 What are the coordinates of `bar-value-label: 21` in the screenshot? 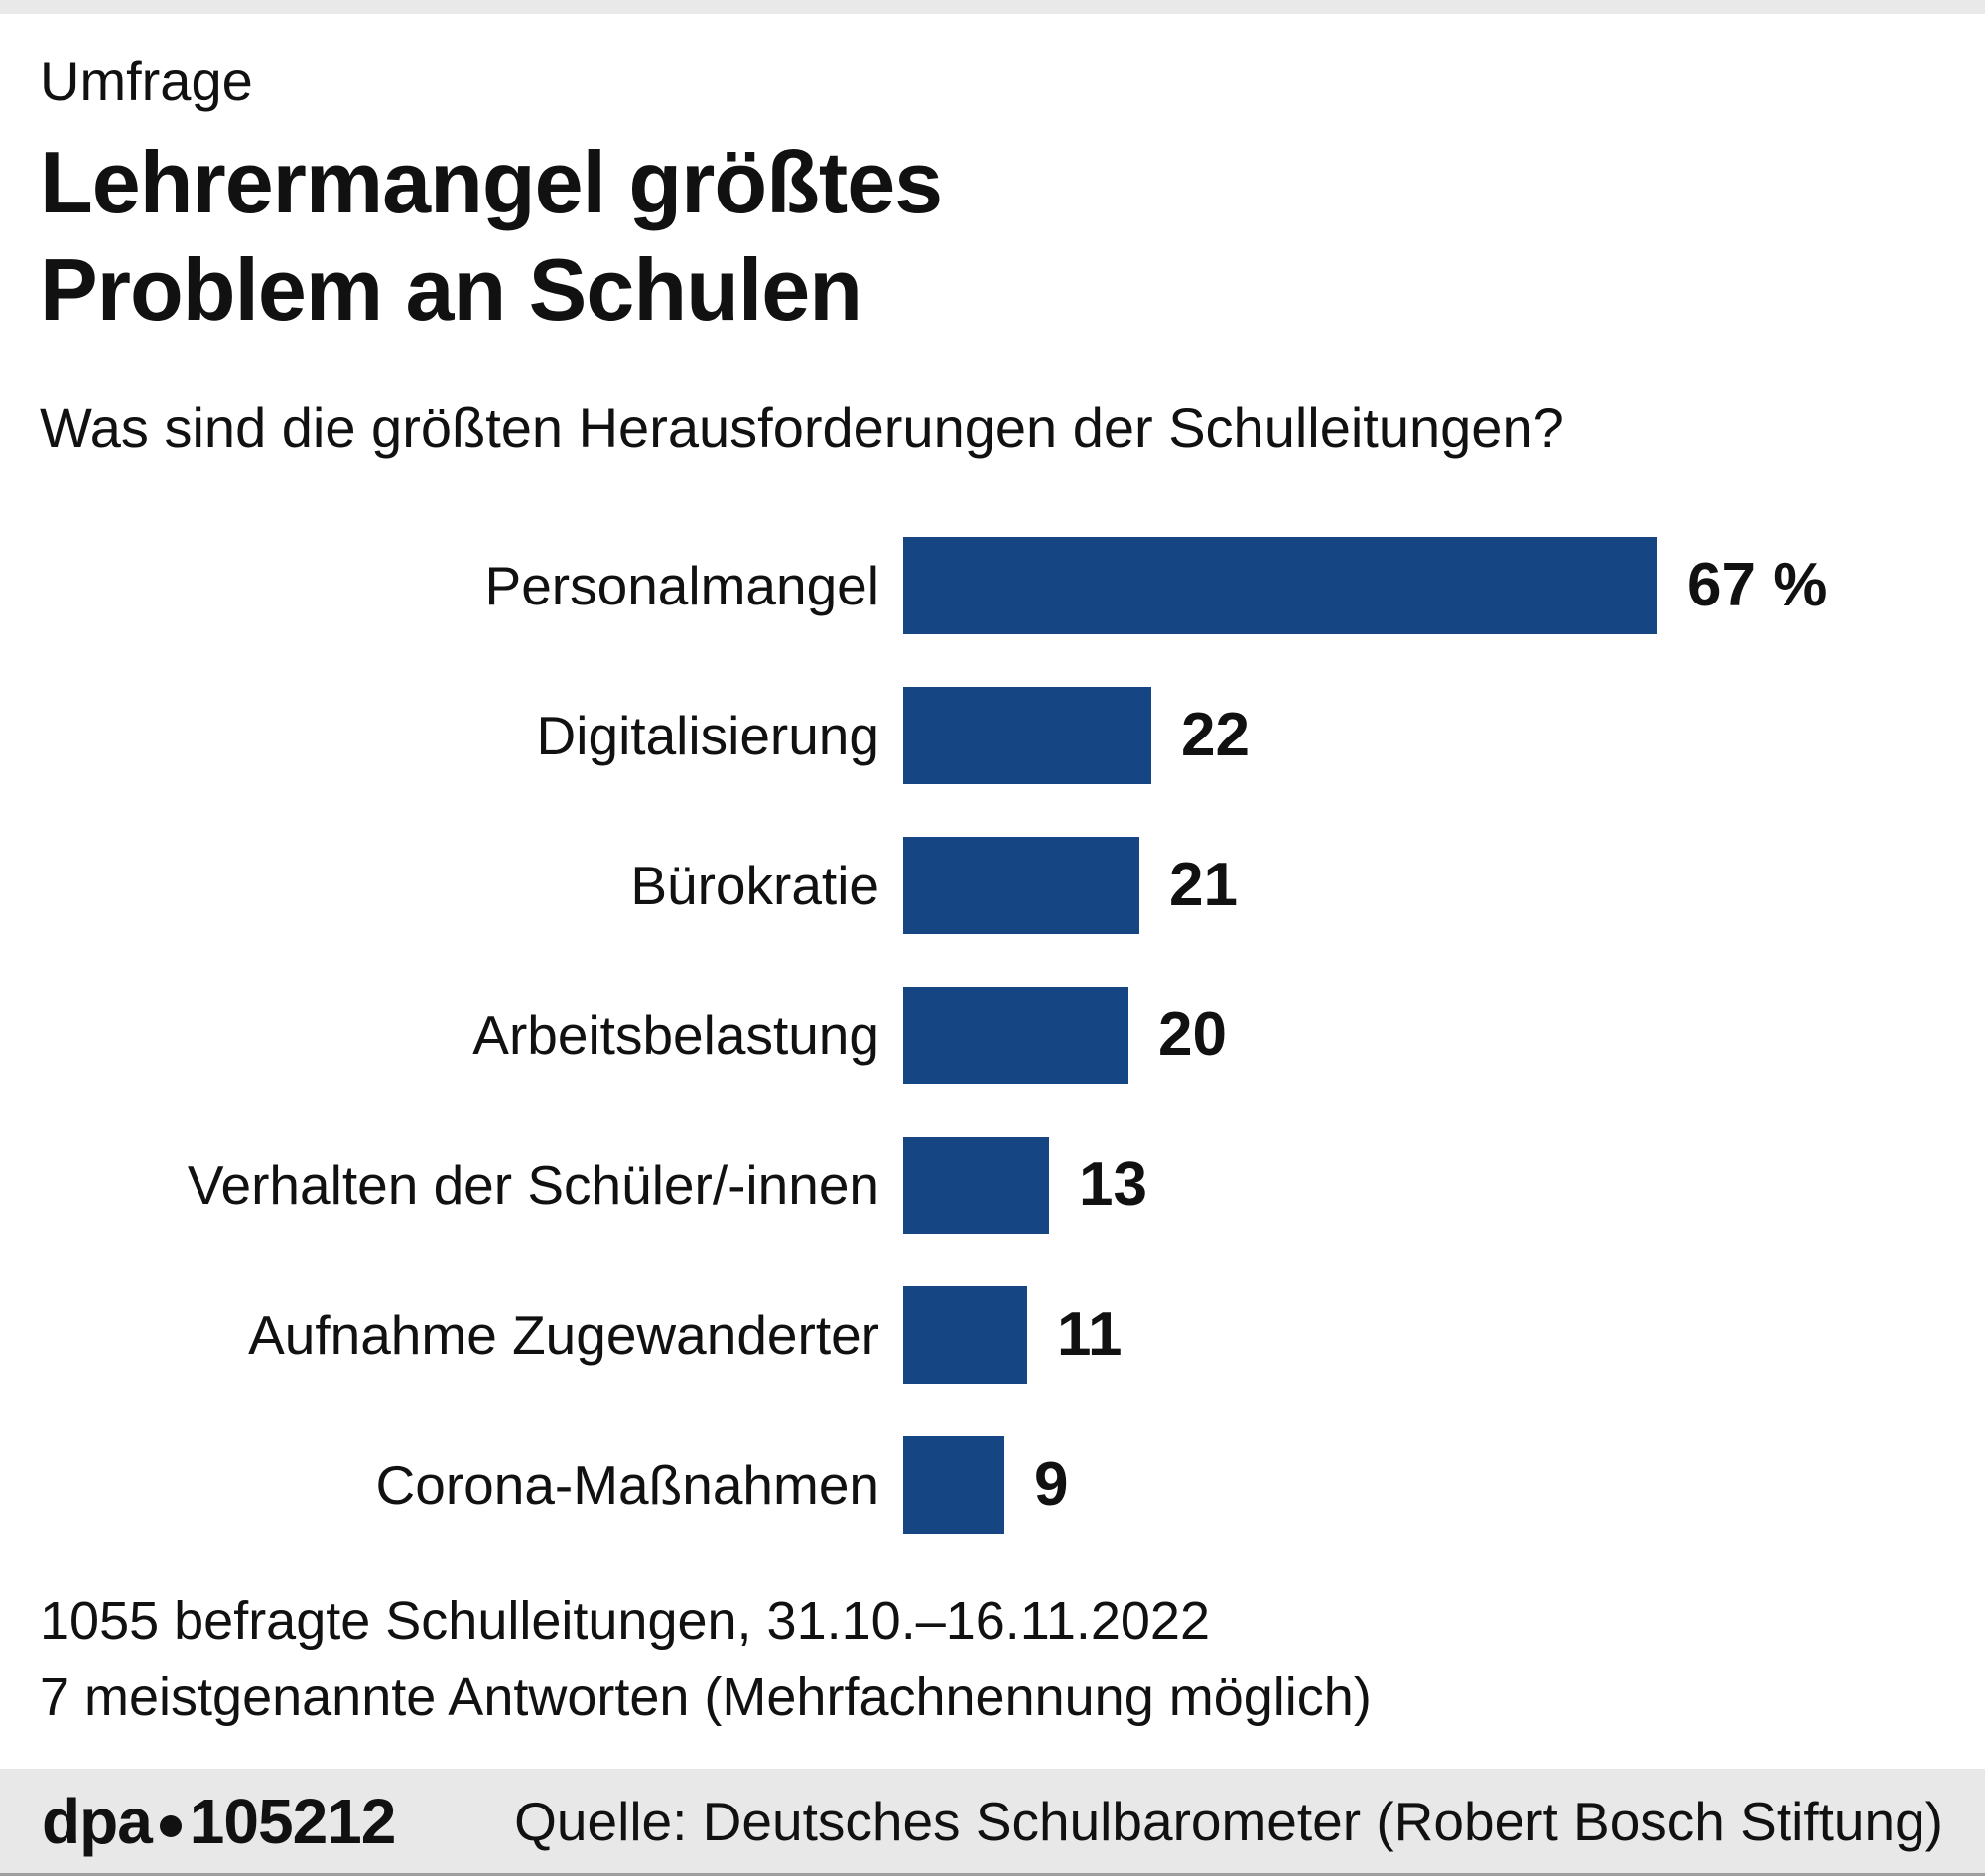 It's located at (1203, 885).